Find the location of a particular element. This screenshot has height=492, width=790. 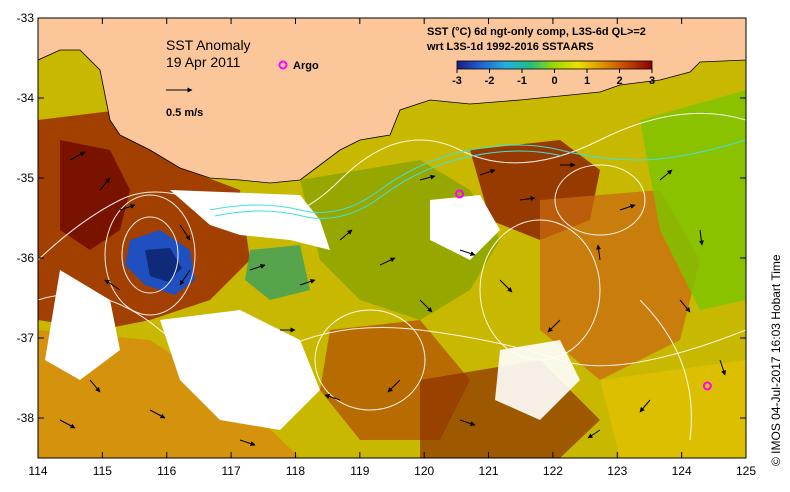

lat-tick-label: -34 is located at coordinates (26, 98).